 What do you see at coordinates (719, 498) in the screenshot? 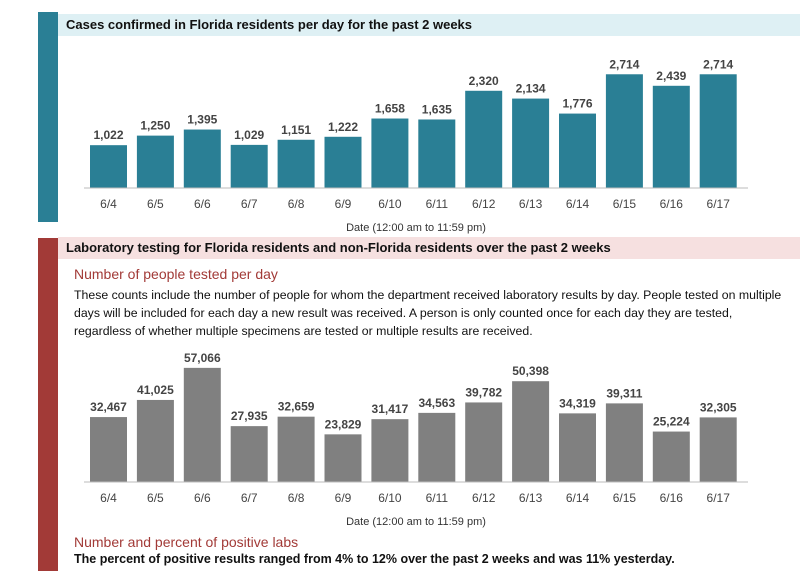
I see `tested-tick-label: 6/17` at bounding box center [719, 498].